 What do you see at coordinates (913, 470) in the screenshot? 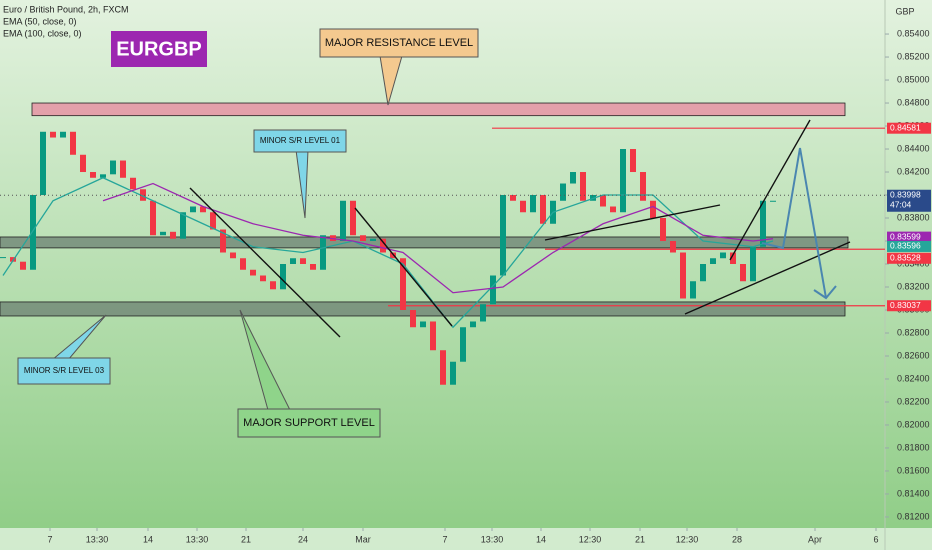
I see `y-tick-label: 0.81600` at bounding box center [913, 470].